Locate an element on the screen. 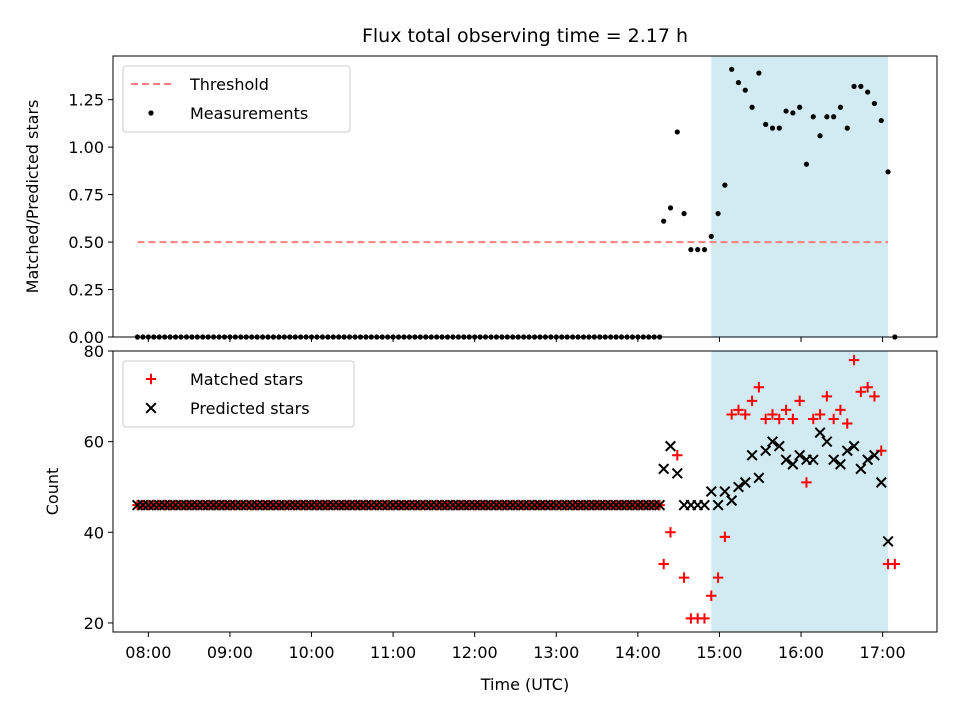 The height and width of the screenshot is (720, 960). x-tick-label: 17:00 is located at coordinates (883, 652).